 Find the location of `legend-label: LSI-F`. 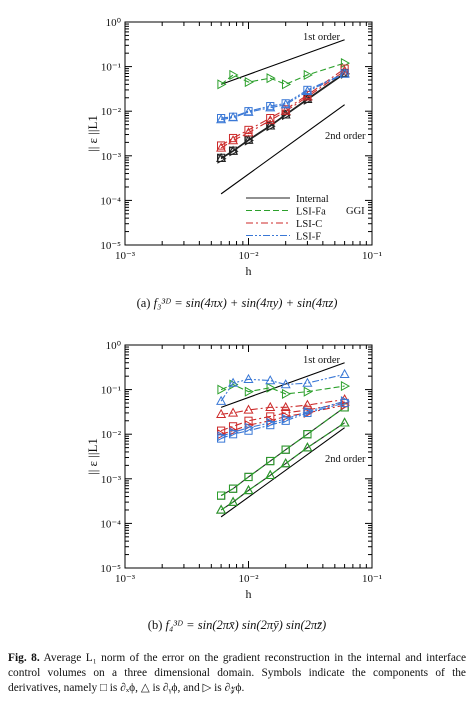

legend-label: LSI-F is located at coordinates (308, 237).